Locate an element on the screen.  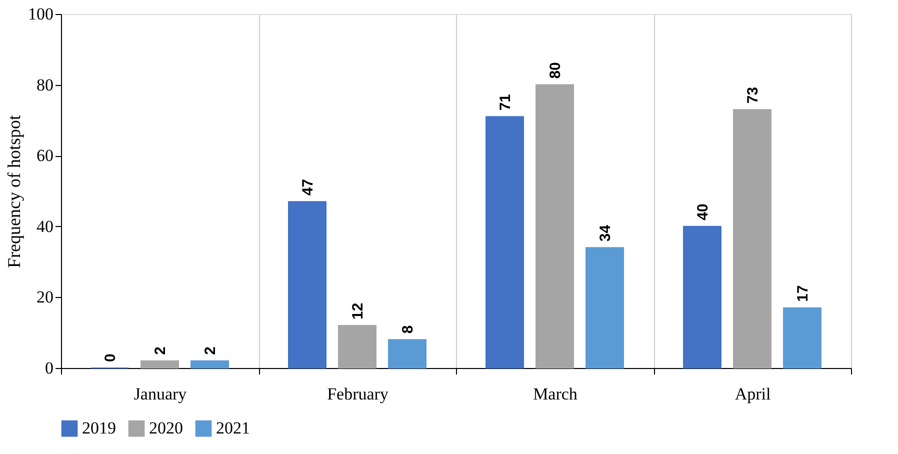
y-tick-label: 60 is located at coordinates (45, 156).